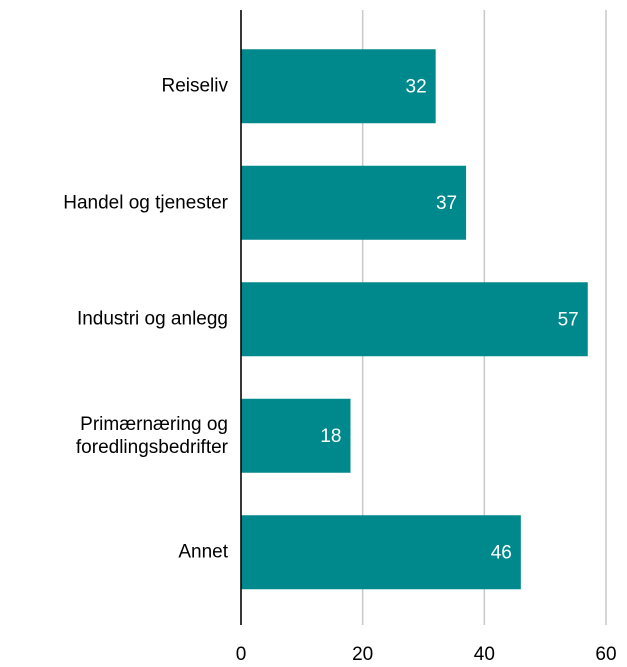 This screenshot has width=627, height=667. Describe the element at coordinates (362, 654) in the screenshot. I see `x-tick-label: 20` at that location.